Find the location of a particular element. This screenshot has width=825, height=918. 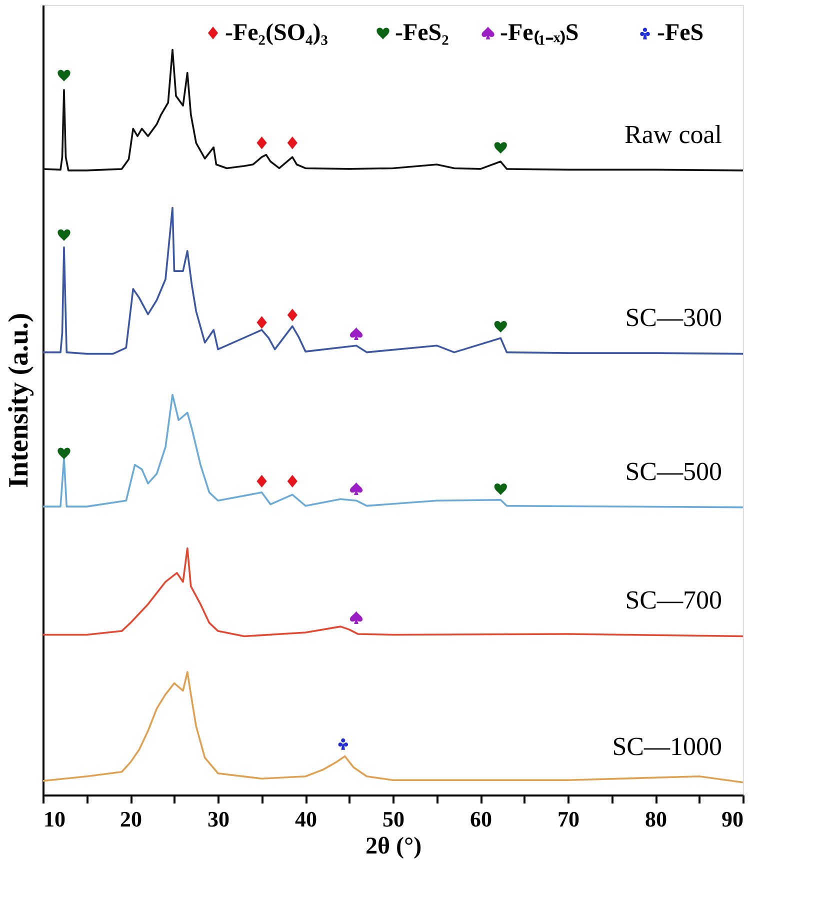

series-label: SC—300 is located at coordinates (673, 317).